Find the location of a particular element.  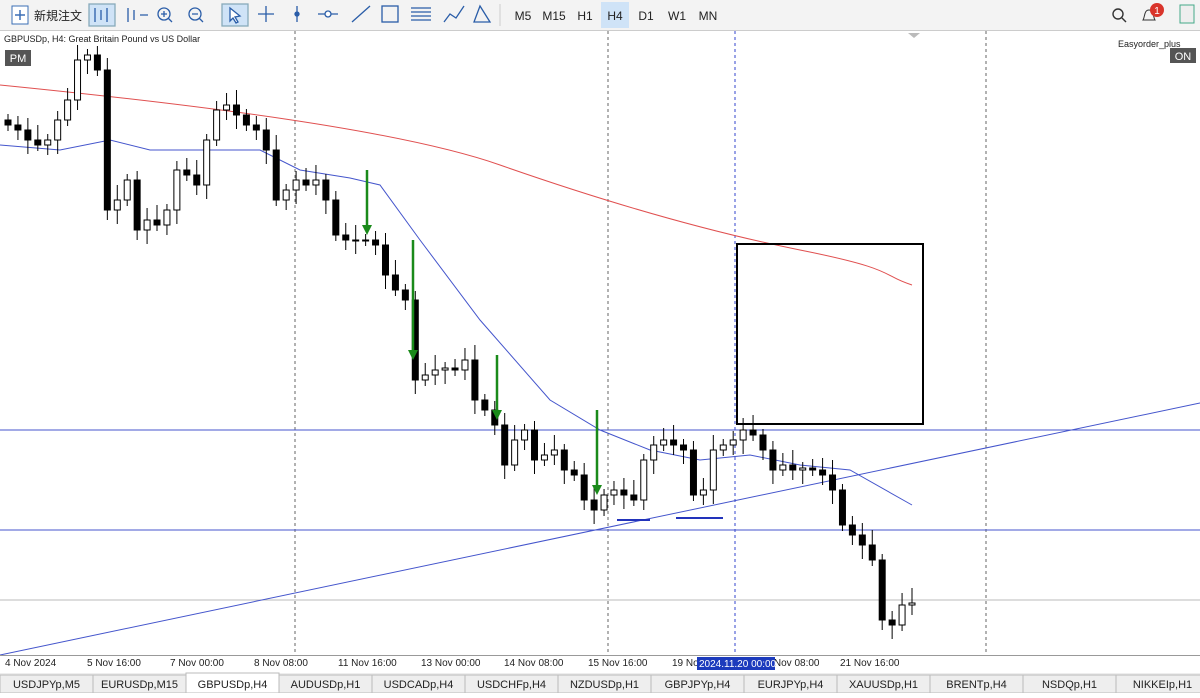

shape-tool is located at coordinates (482, 13).